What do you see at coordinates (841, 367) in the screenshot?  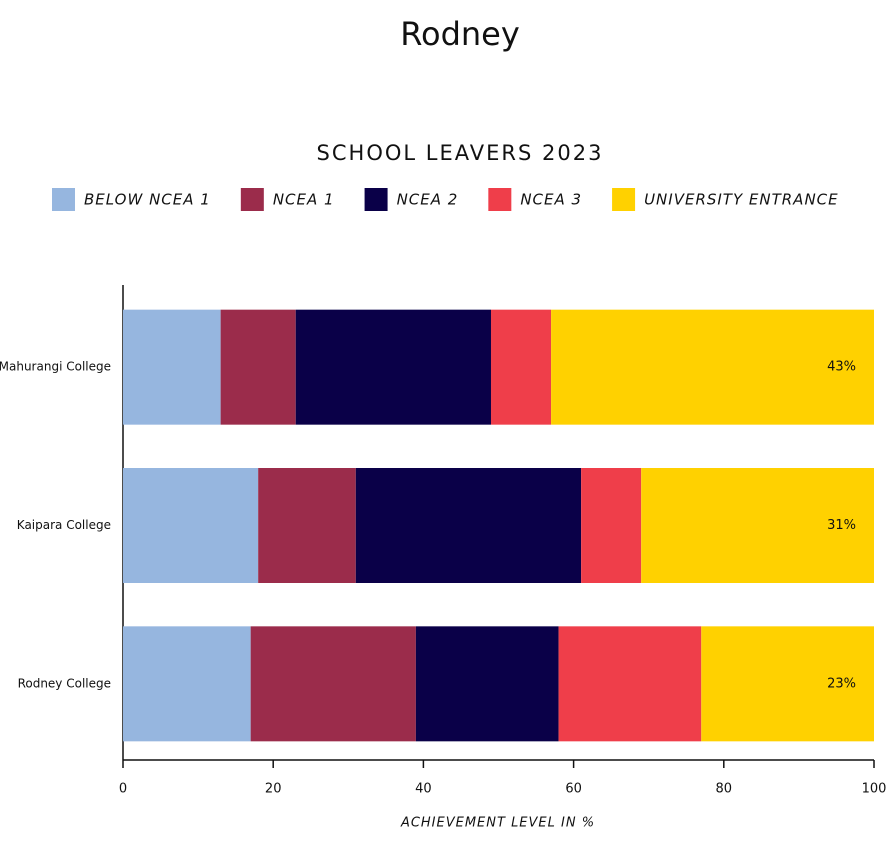 I see `data-label: 43%` at bounding box center [841, 367].